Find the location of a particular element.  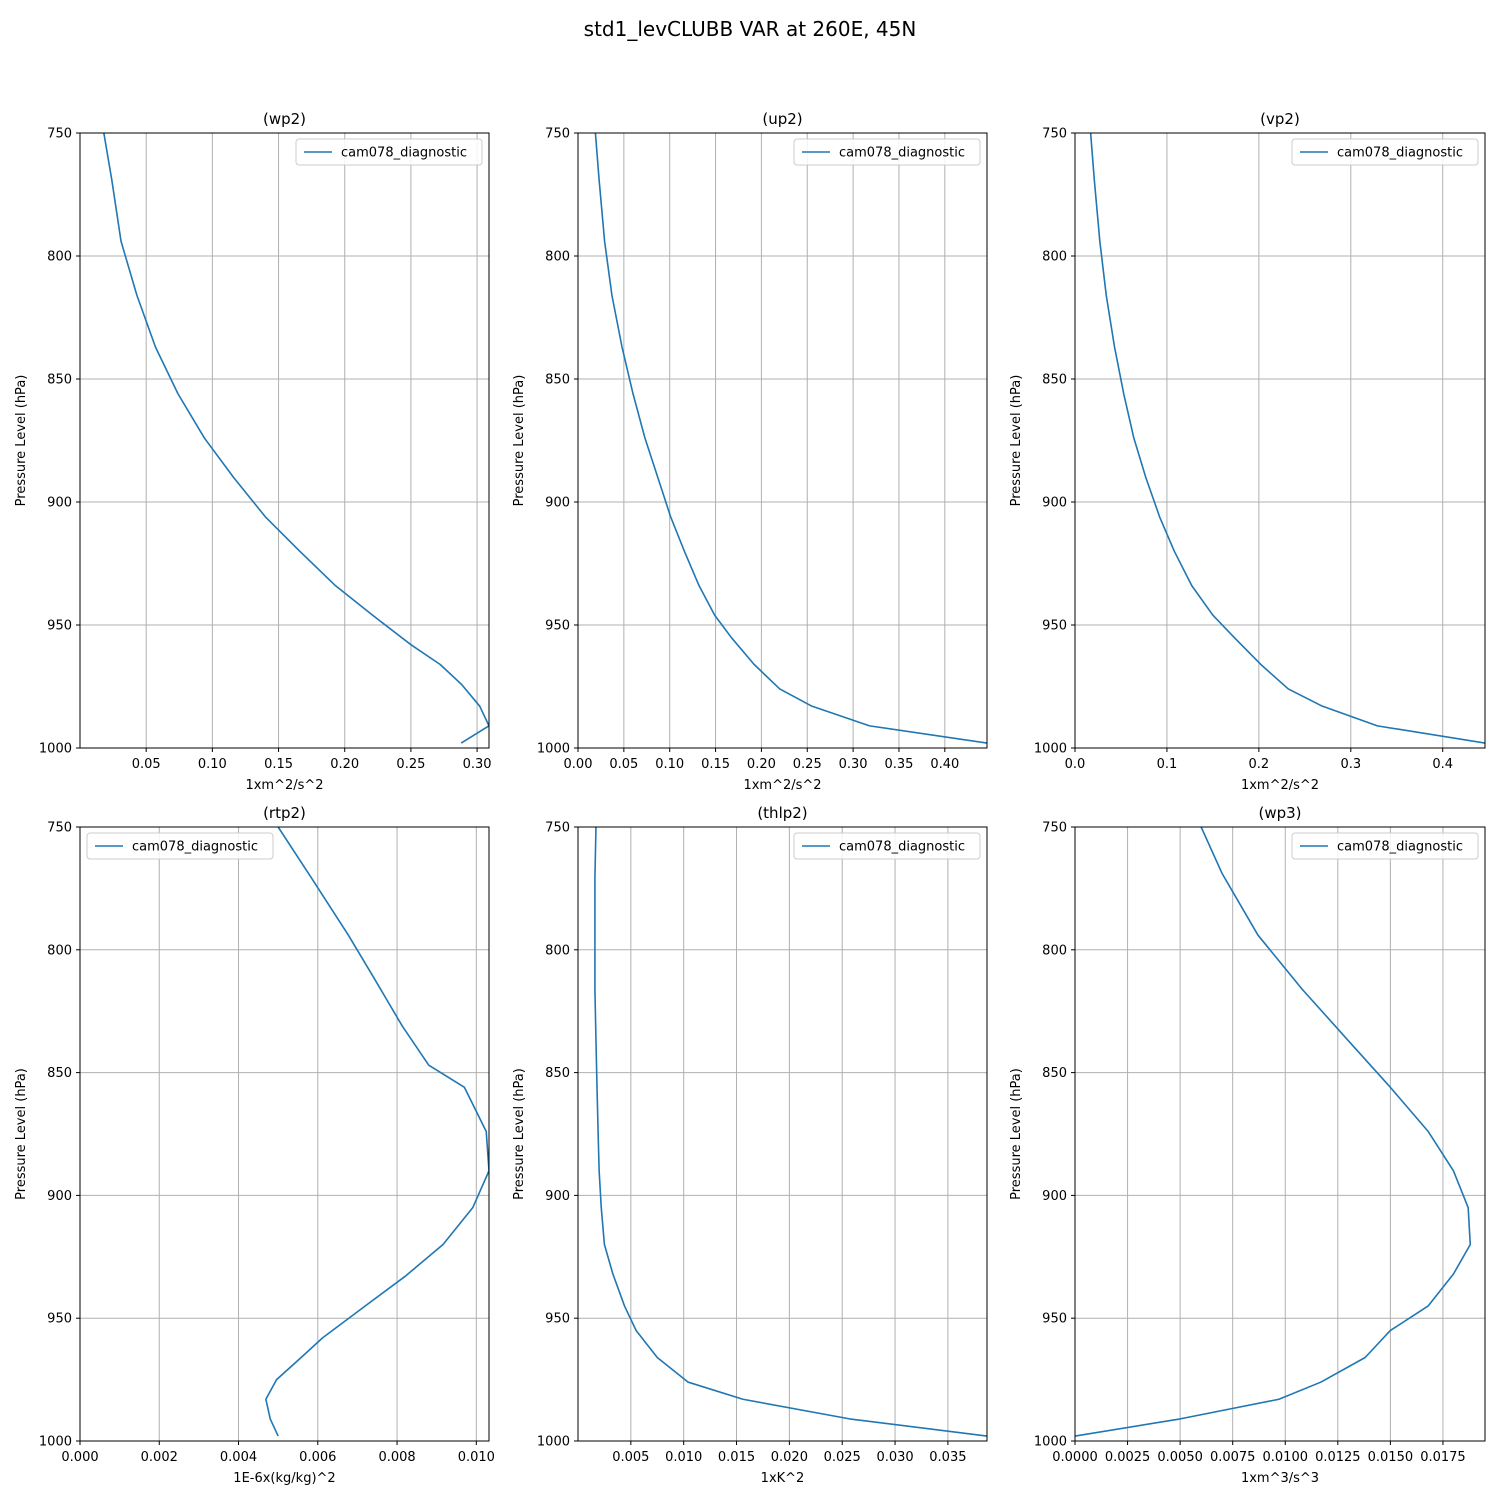

x-tick-label: 0.10 is located at coordinates (212, 764).